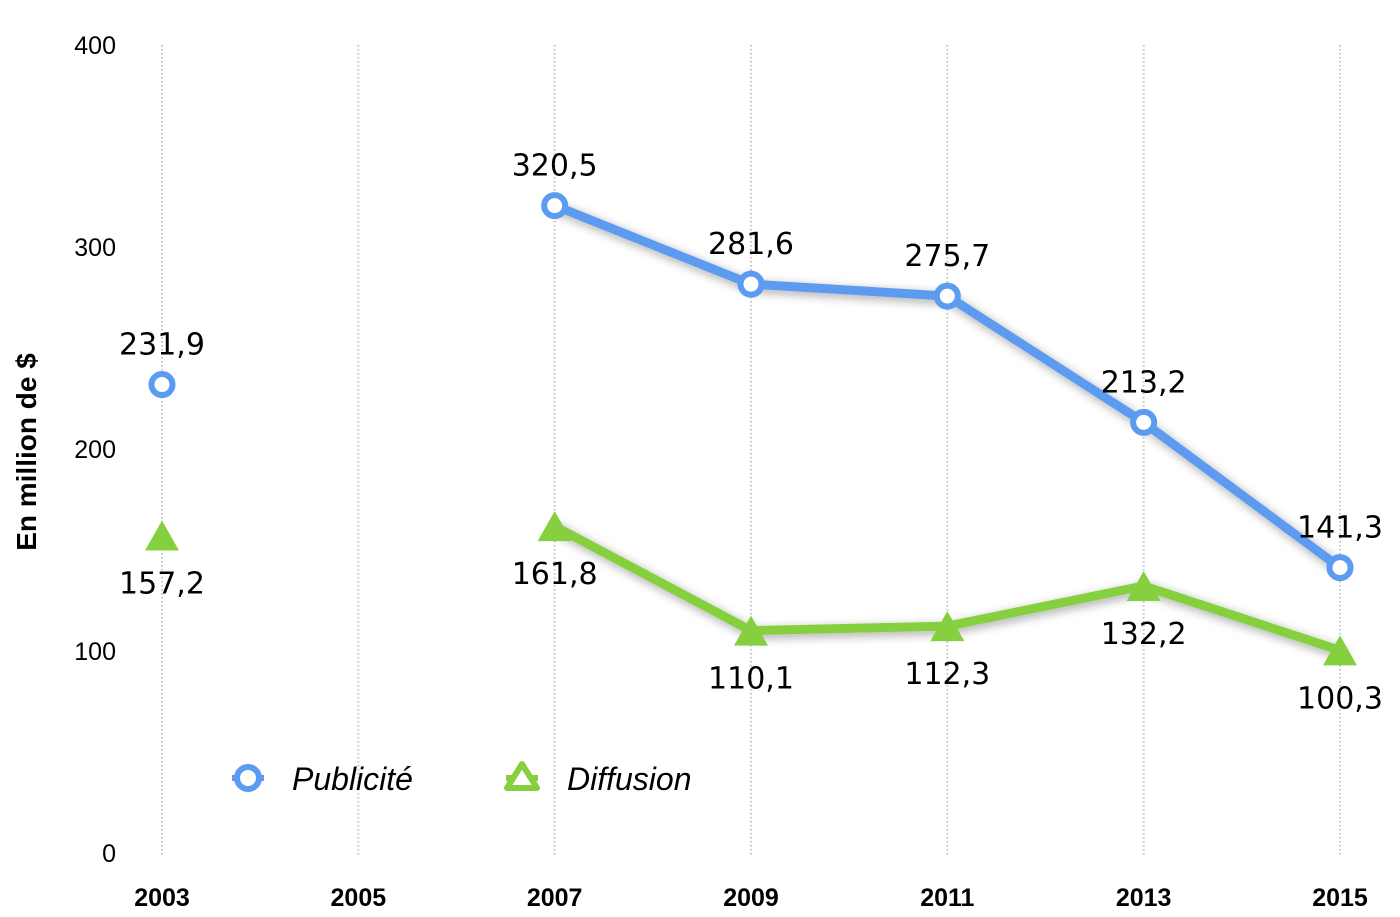 This screenshot has height=917, width=1400. What do you see at coordinates (462, 779) in the screenshot?
I see `legend: Publicité Diffusion` at bounding box center [462, 779].